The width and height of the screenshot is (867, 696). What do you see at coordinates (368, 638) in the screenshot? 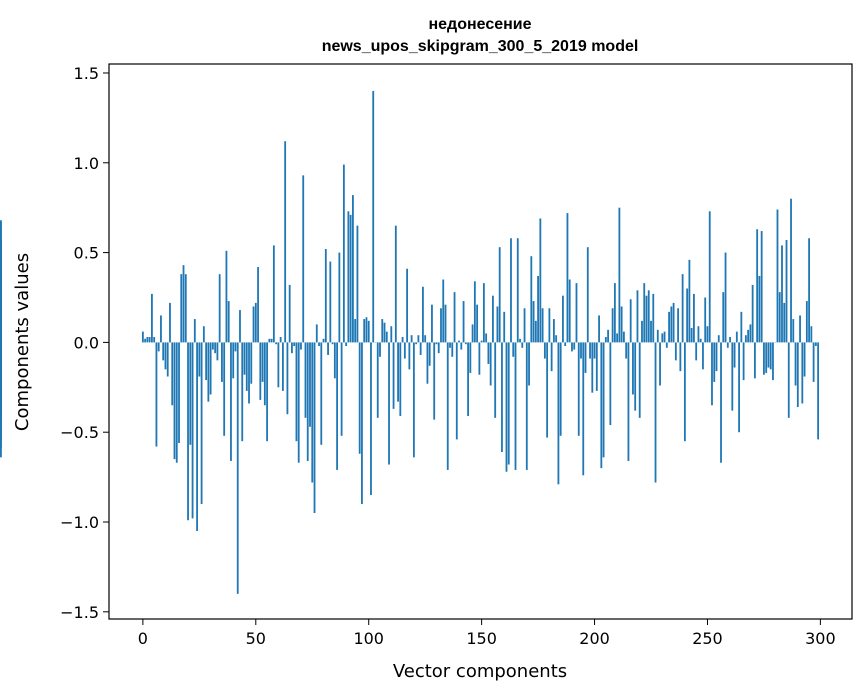
I see `x-tick-label: 100` at bounding box center [368, 638].